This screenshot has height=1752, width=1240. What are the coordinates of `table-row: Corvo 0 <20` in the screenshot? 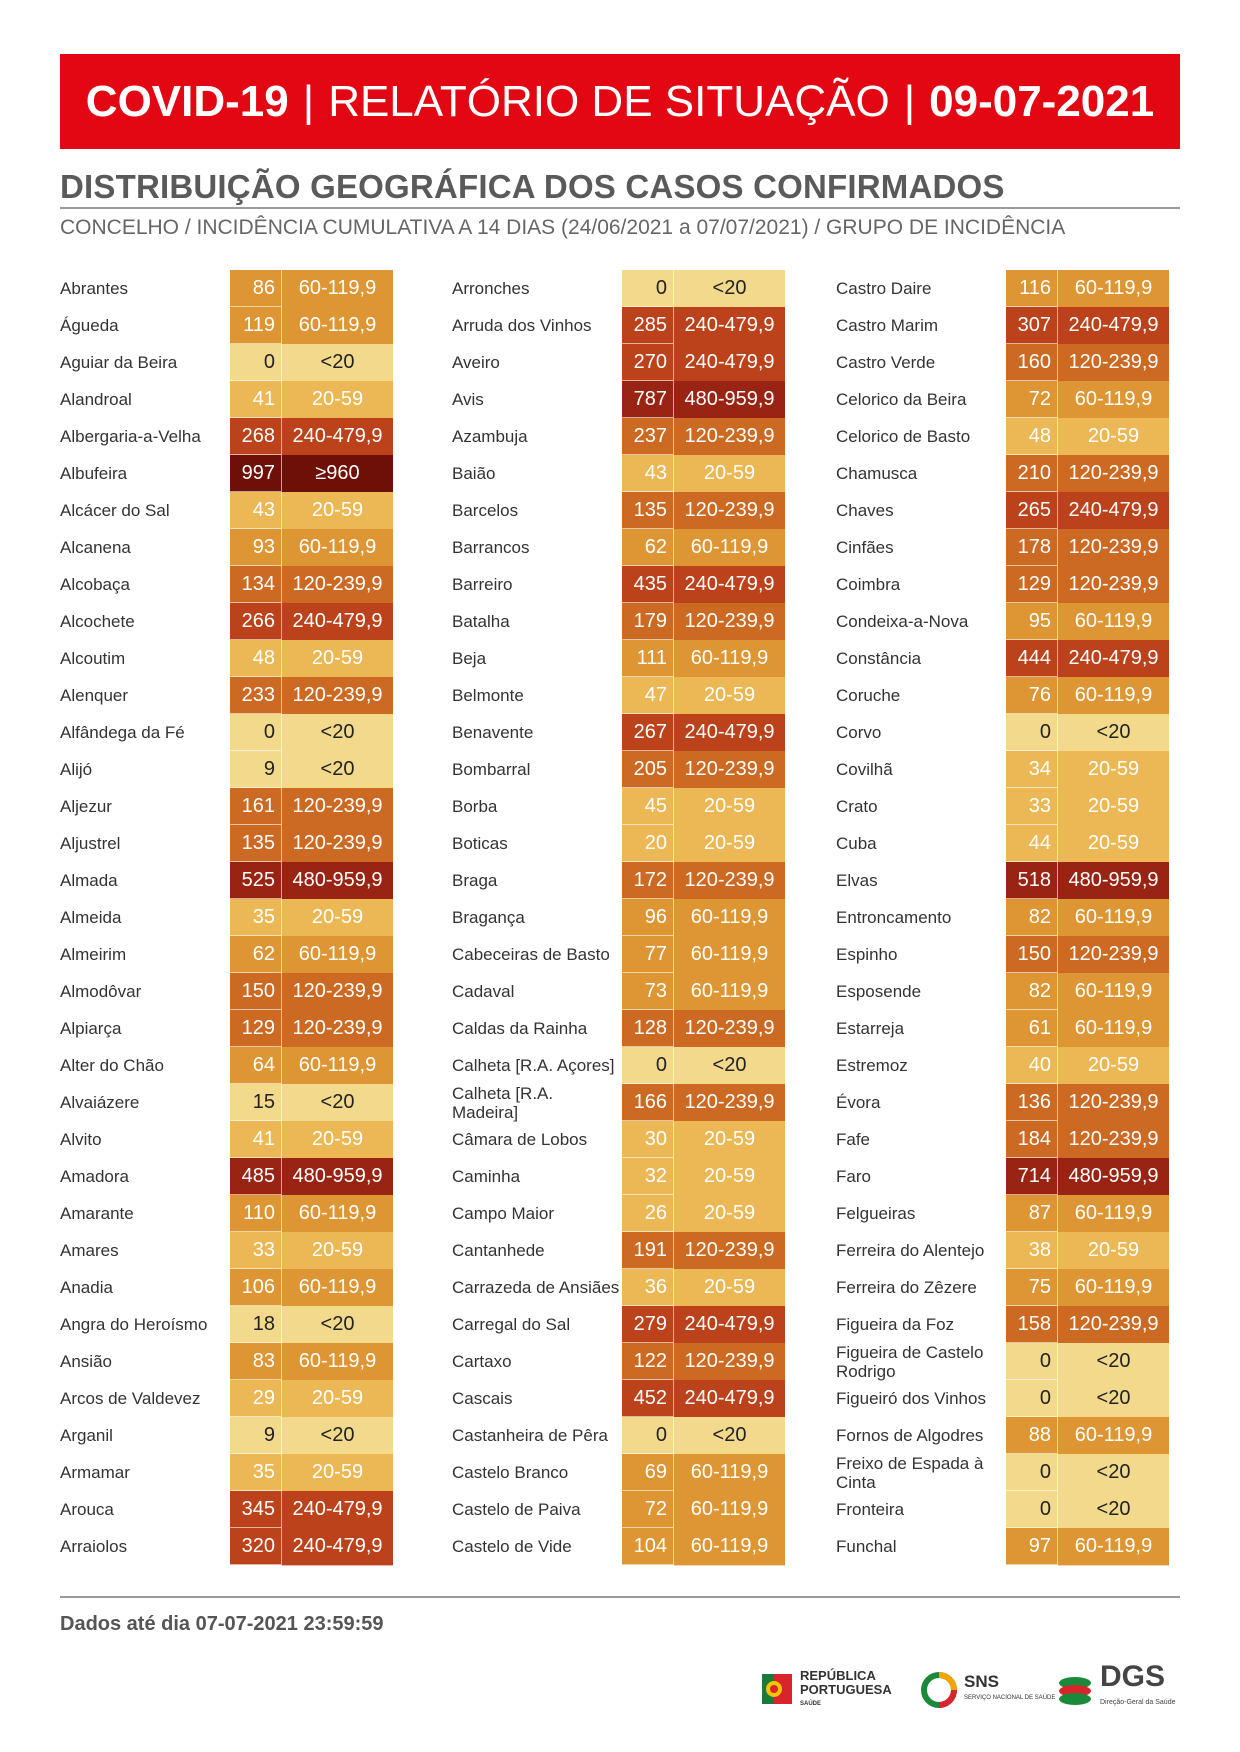 It's located at (1002, 732).